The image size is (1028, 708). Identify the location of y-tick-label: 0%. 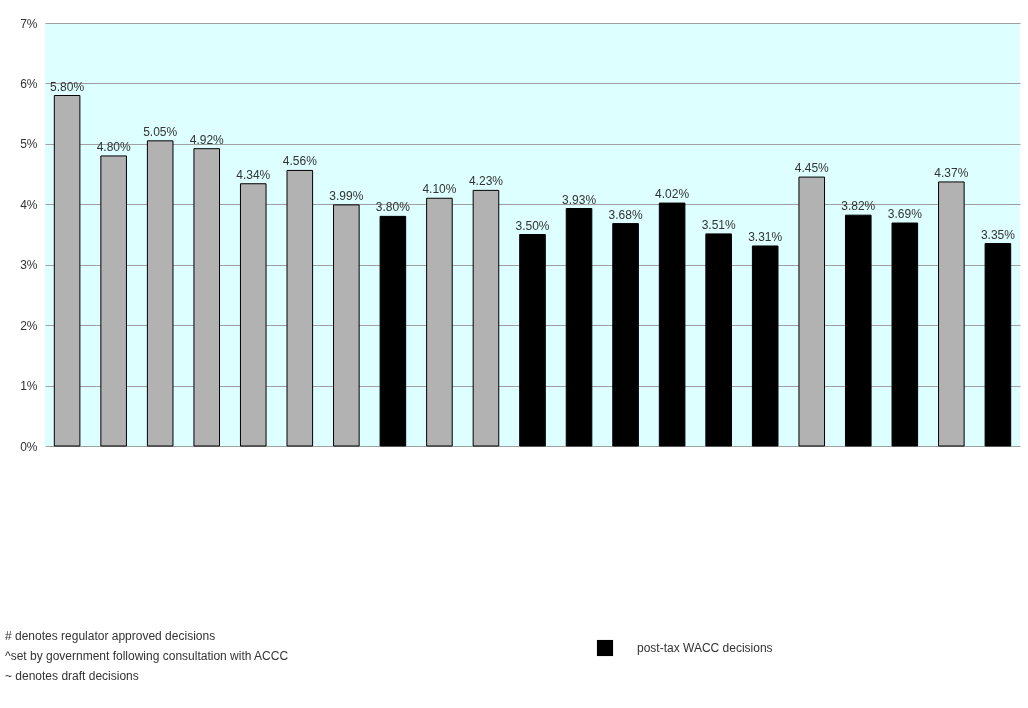
(29, 446).